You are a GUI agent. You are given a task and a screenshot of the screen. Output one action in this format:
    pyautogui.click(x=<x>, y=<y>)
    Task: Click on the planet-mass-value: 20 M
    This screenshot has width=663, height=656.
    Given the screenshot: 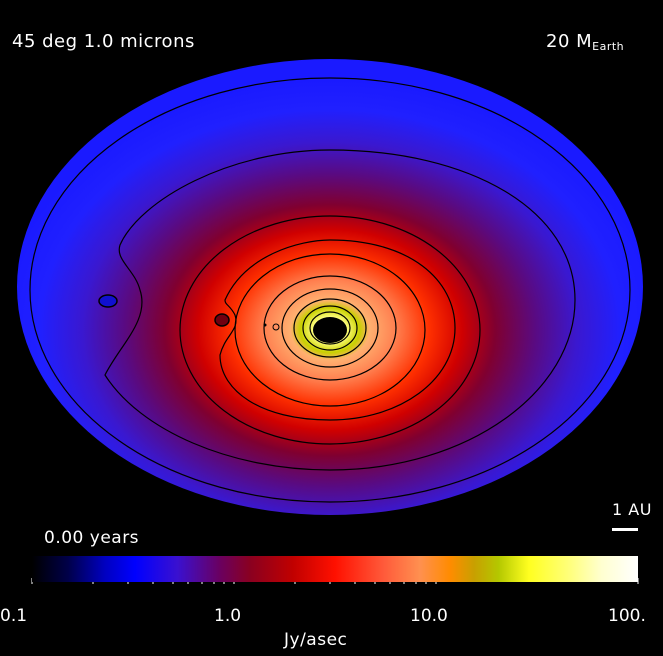 What is the action you would take?
    pyautogui.click(x=569, y=41)
    